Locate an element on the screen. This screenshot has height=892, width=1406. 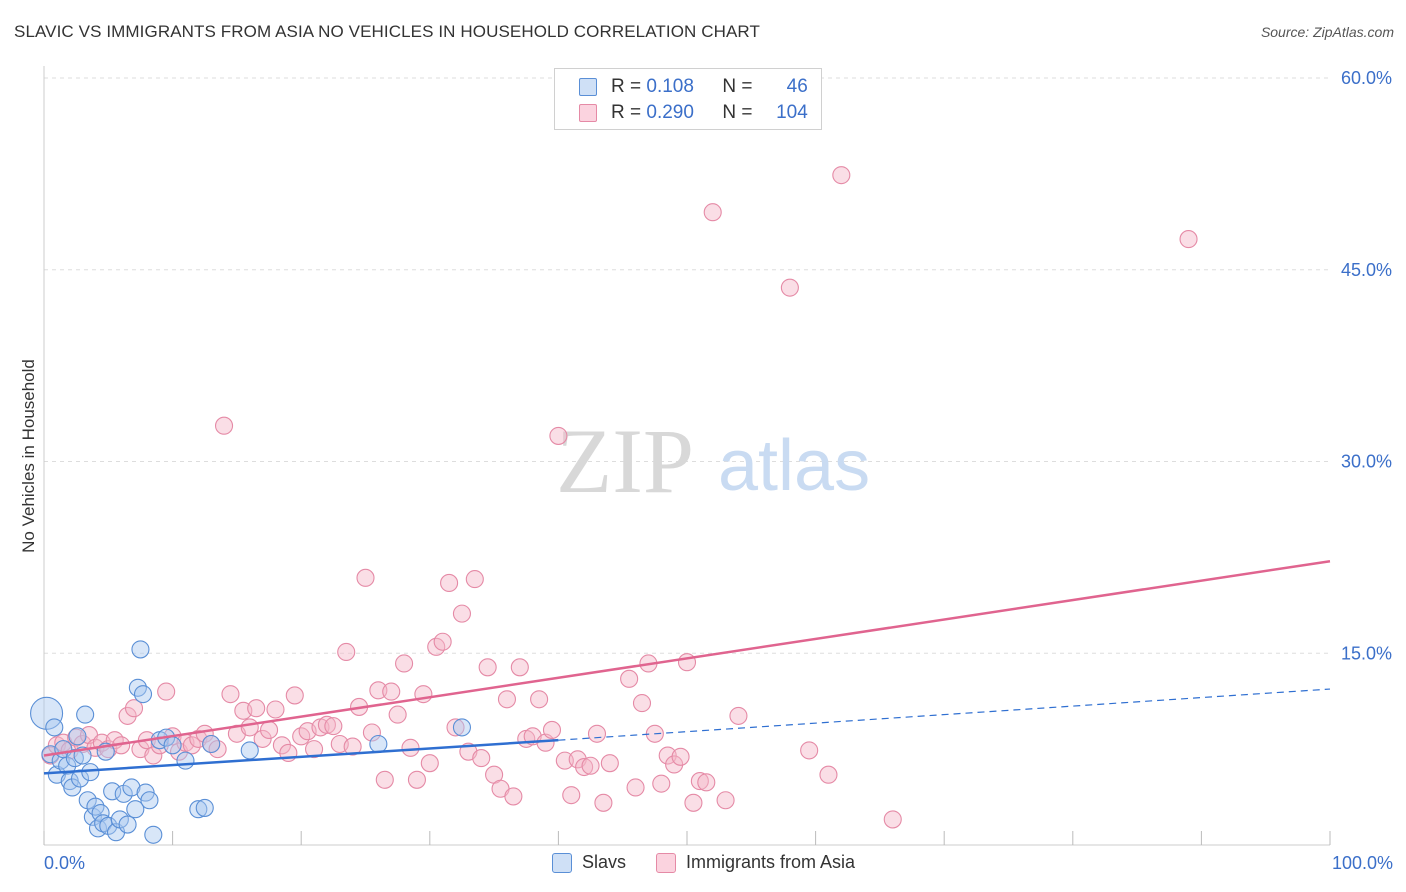
legend-n-value: 104 is located at coordinates (792, 112).